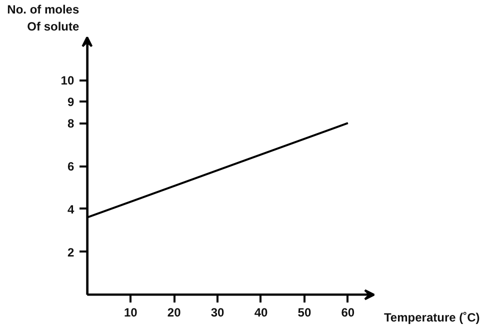 The image size is (500, 334). What do you see at coordinates (70, 252) in the screenshot?
I see `y-tick-label: 2` at bounding box center [70, 252].